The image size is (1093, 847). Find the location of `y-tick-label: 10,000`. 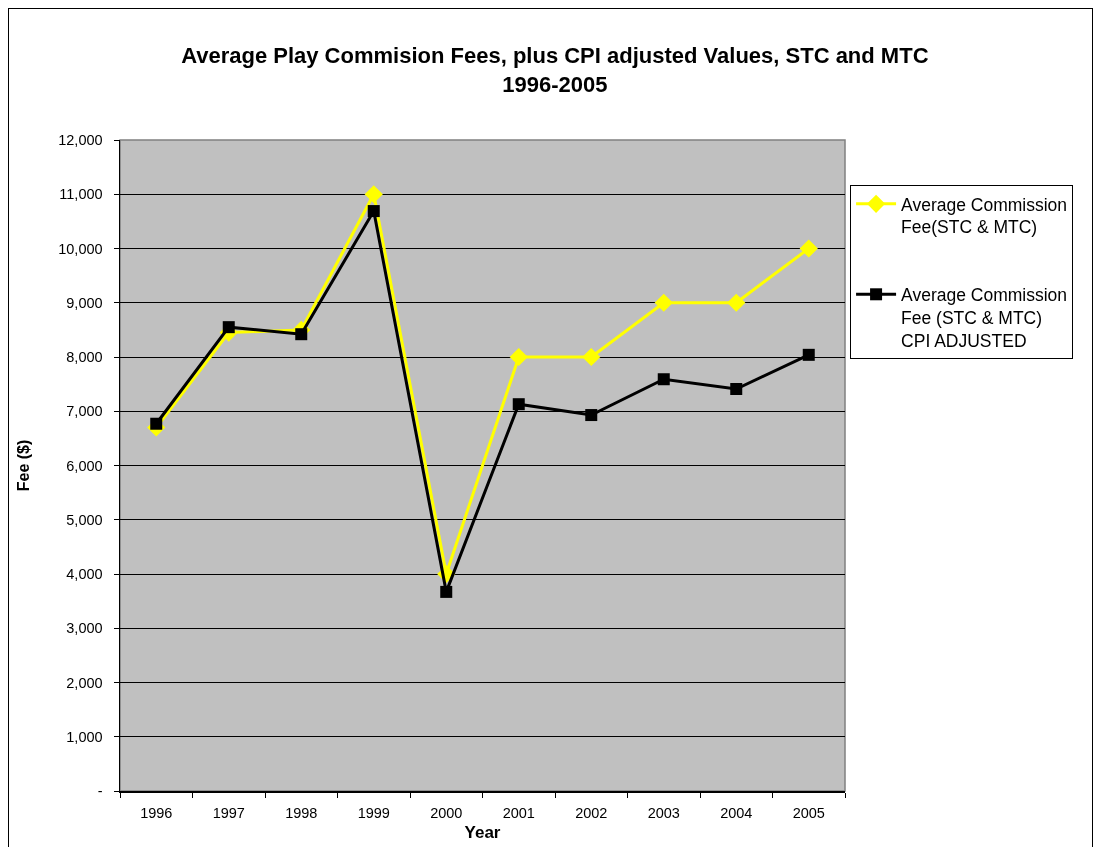

y-tick-label: 10,000 is located at coordinates (80, 248).